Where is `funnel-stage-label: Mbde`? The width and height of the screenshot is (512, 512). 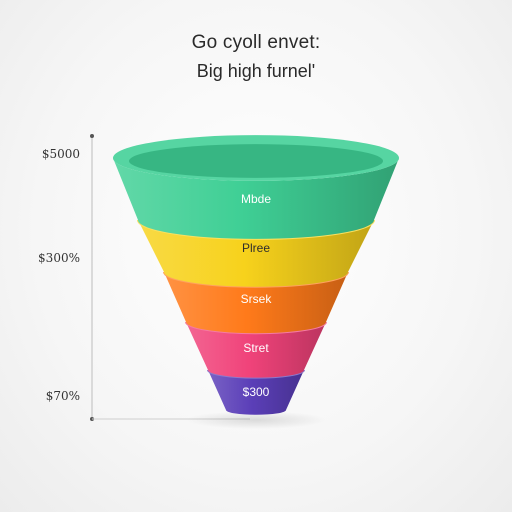
funnel-stage-label: Mbde is located at coordinates (256, 199).